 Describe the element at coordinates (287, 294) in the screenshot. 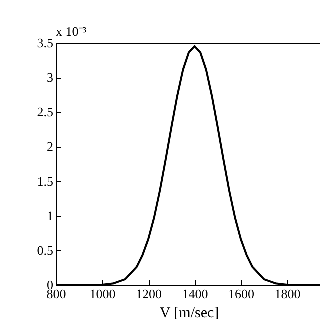

I see `x-tick-label: 1800` at that location.